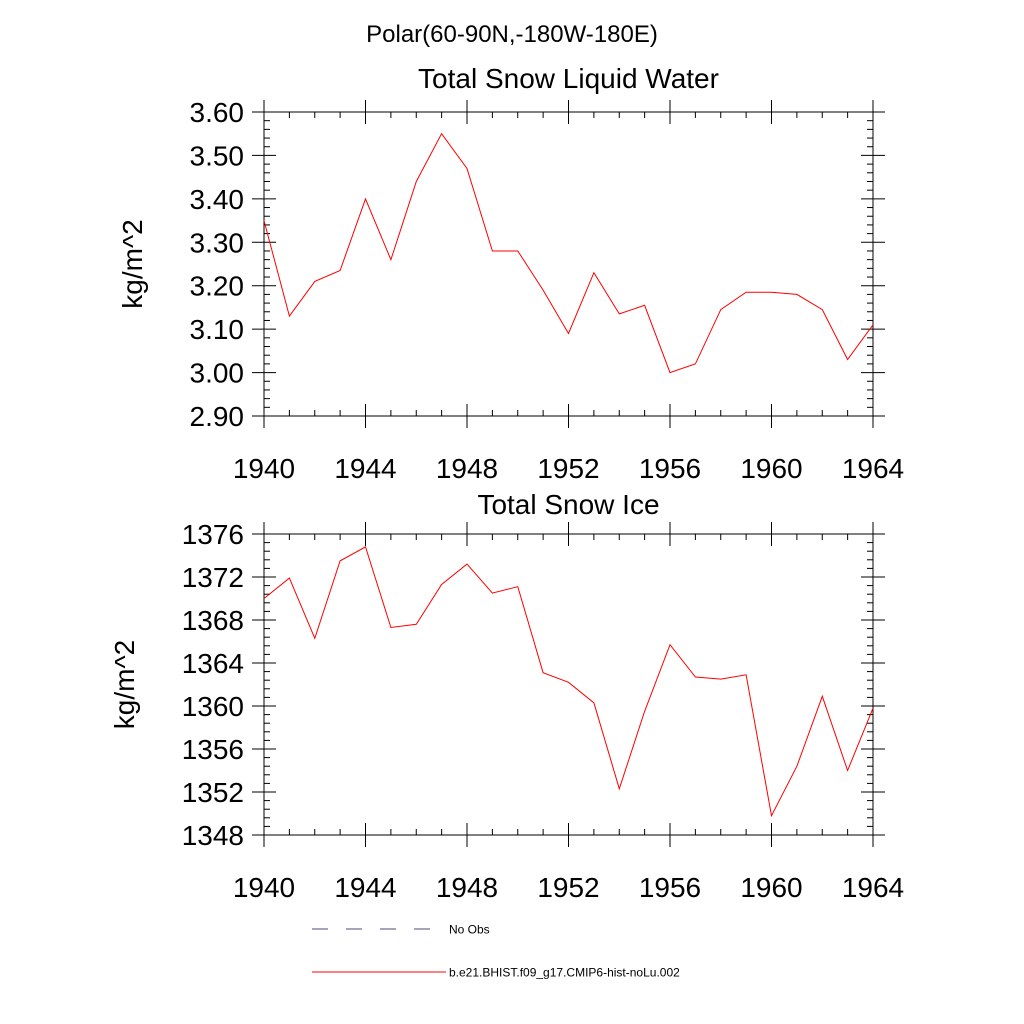  I want to click on legend-label-no-obs: No Obs, so click(469, 930).